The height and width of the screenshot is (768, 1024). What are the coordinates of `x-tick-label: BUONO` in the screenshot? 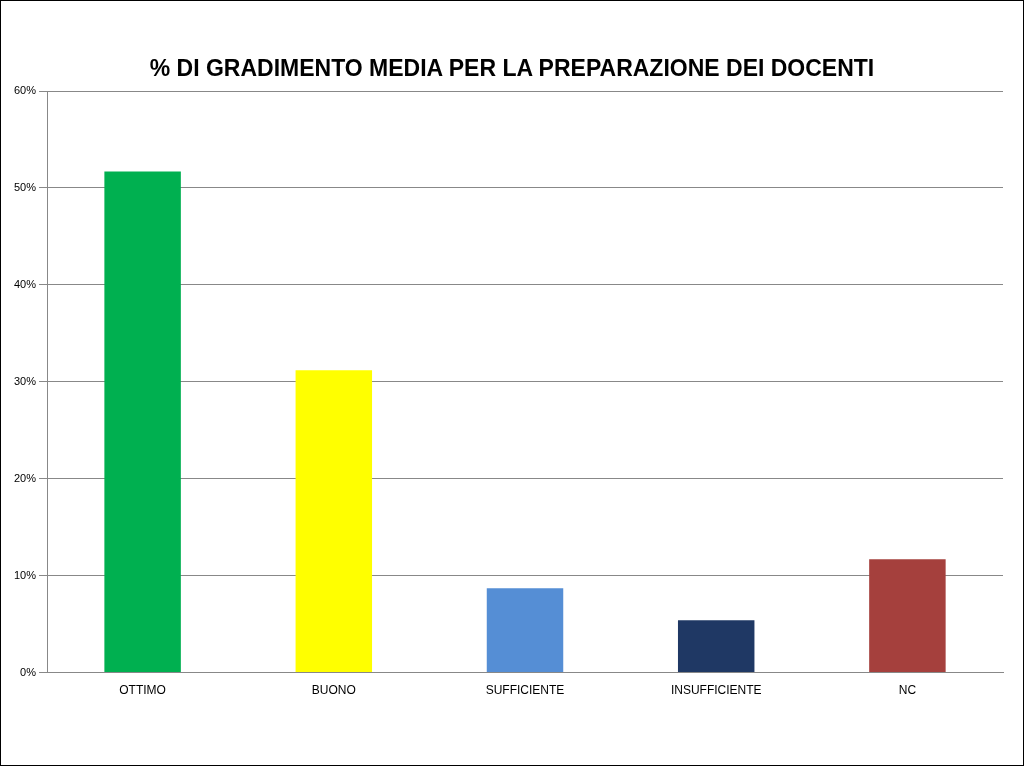 It's located at (333, 690).